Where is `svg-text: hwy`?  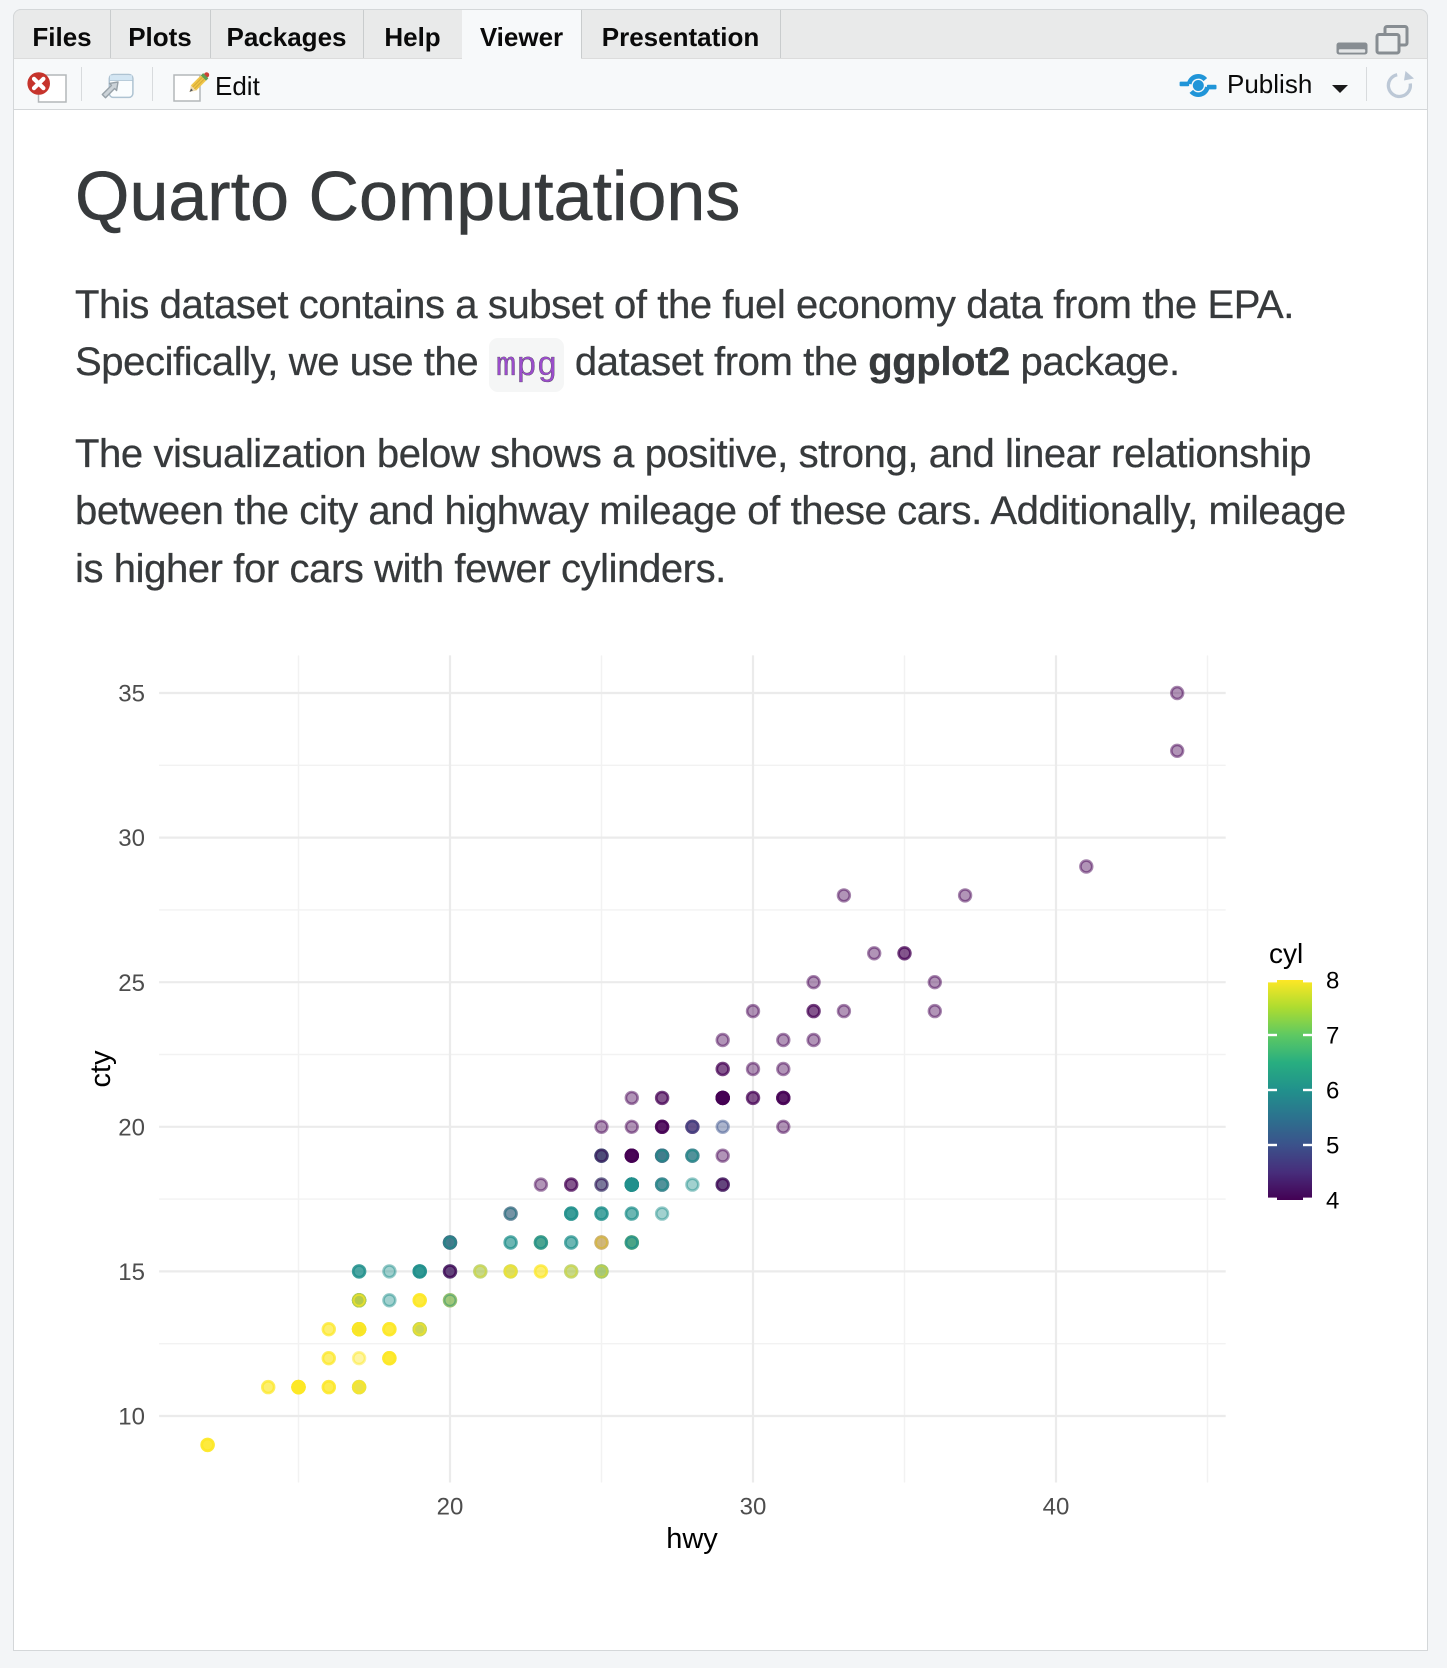 svg-text: hwy is located at coordinates (692, 1539).